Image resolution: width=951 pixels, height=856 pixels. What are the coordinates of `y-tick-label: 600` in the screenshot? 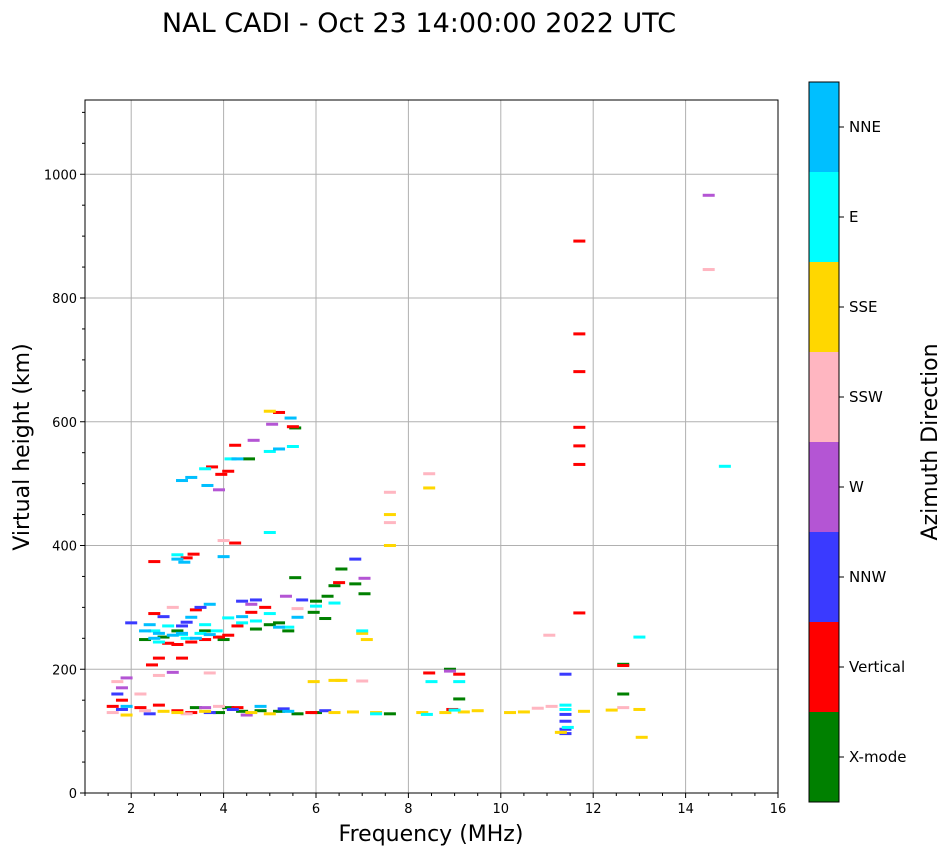 It's located at (64, 423).